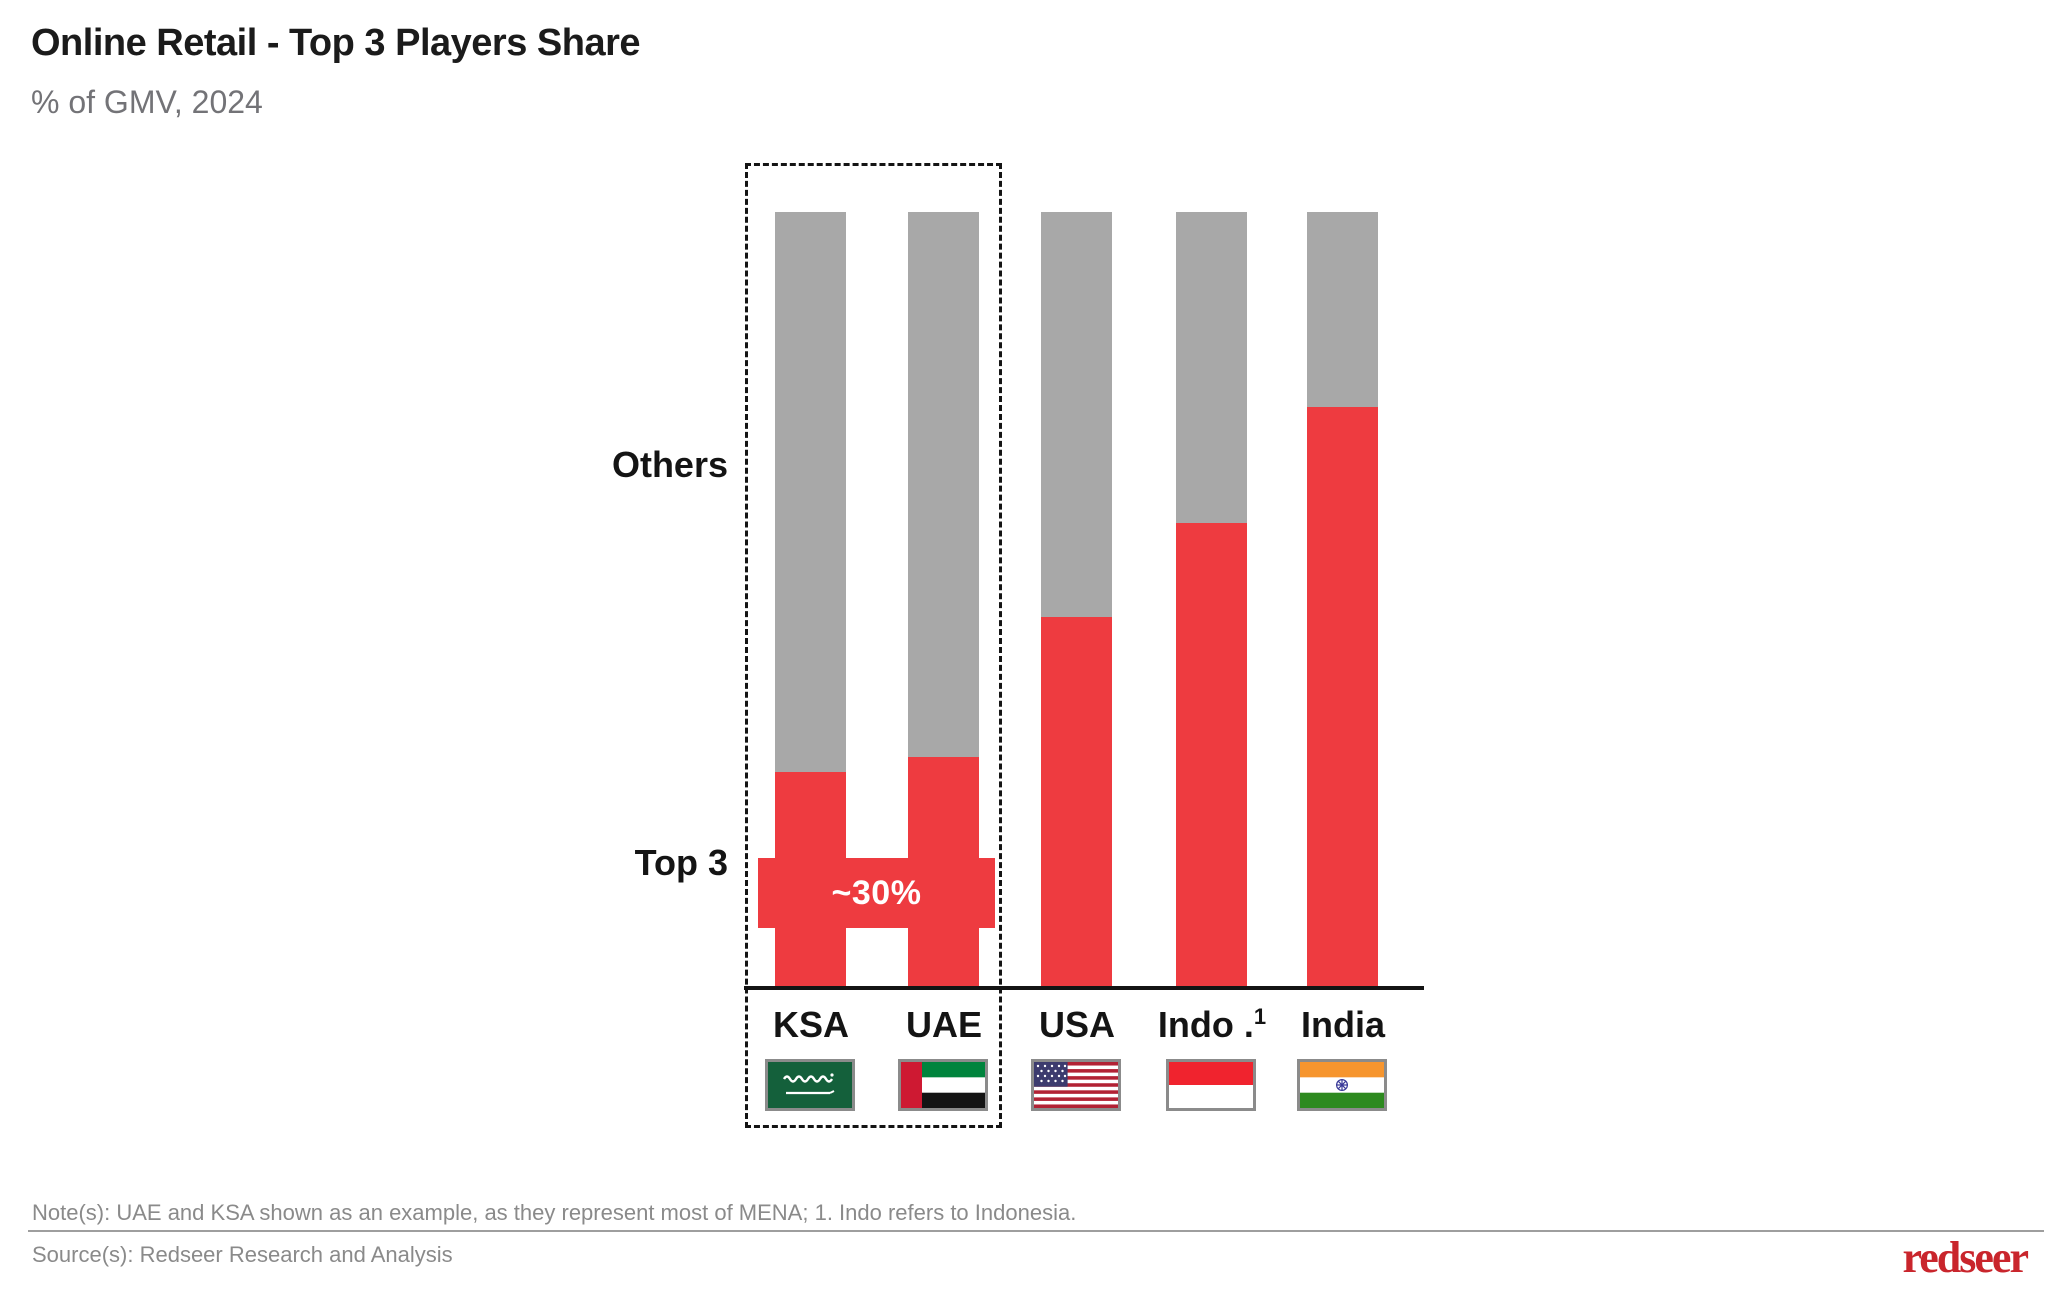  What do you see at coordinates (1076, 803) in the screenshot?
I see `bar-usa-top3-segment` at bounding box center [1076, 803].